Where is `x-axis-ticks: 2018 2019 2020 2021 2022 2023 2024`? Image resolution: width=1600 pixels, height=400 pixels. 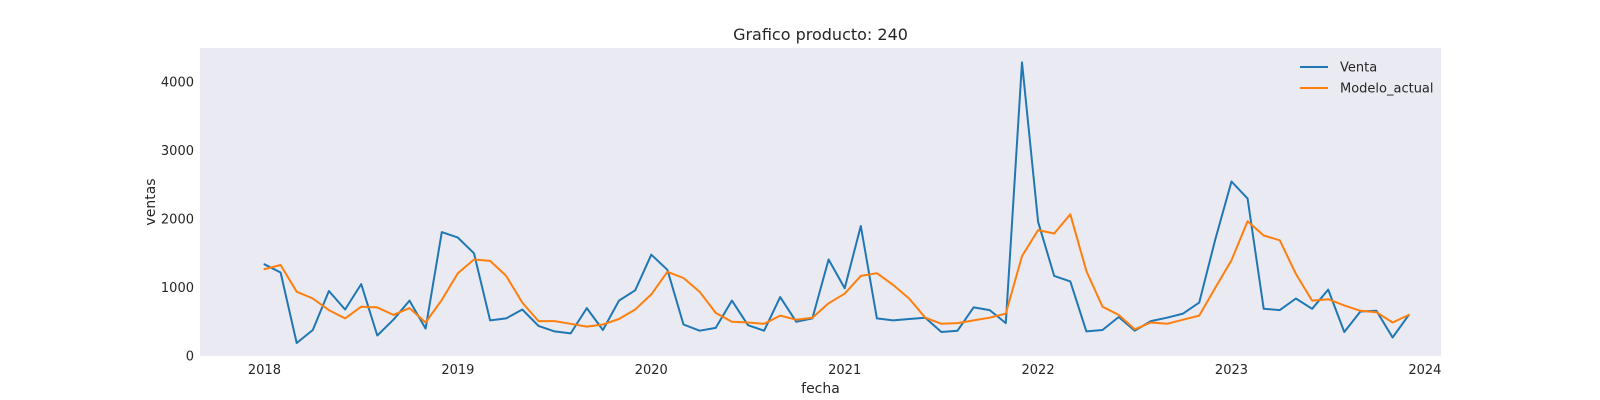 x-axis-ticks: 2018 2019 2020 2021 2022 2023 2024 is located at coordinates (845, 370).